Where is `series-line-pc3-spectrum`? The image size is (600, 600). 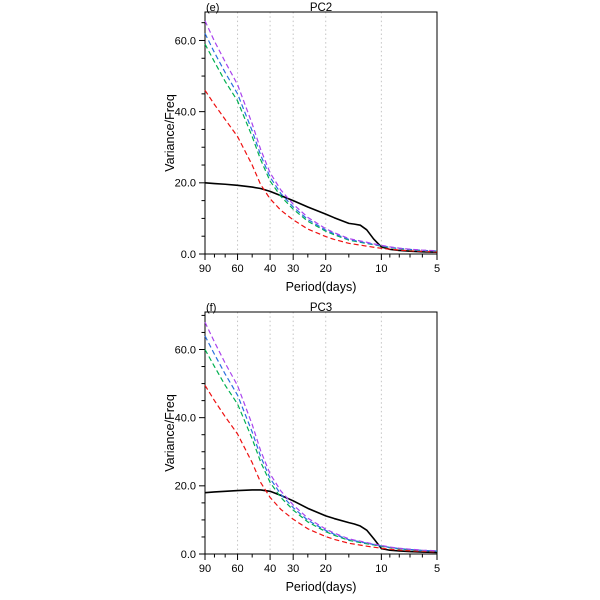 series-line-pc3-spectrum is located at coordinates (321, 521).